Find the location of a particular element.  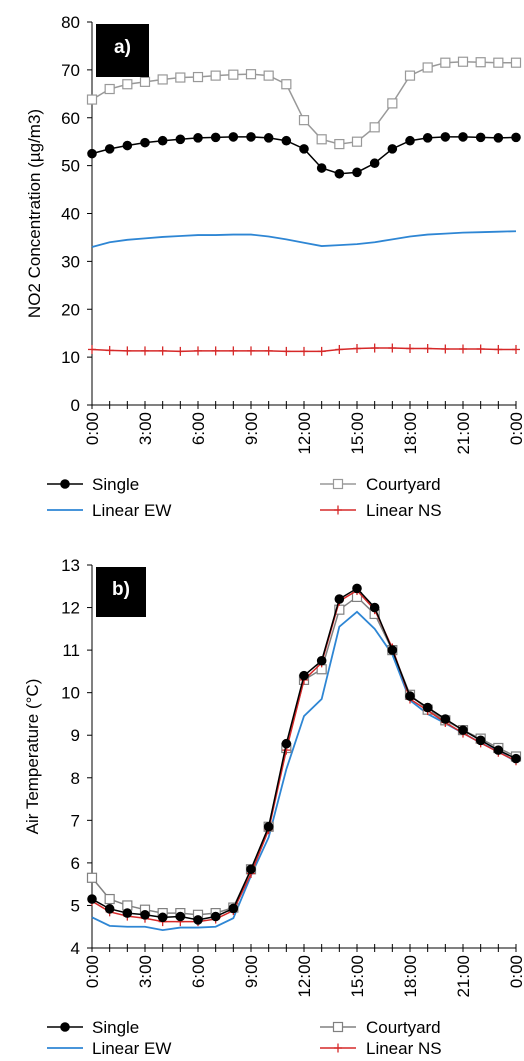

chart1-y-tick-label: 30 is located at coordinates (70, 261).